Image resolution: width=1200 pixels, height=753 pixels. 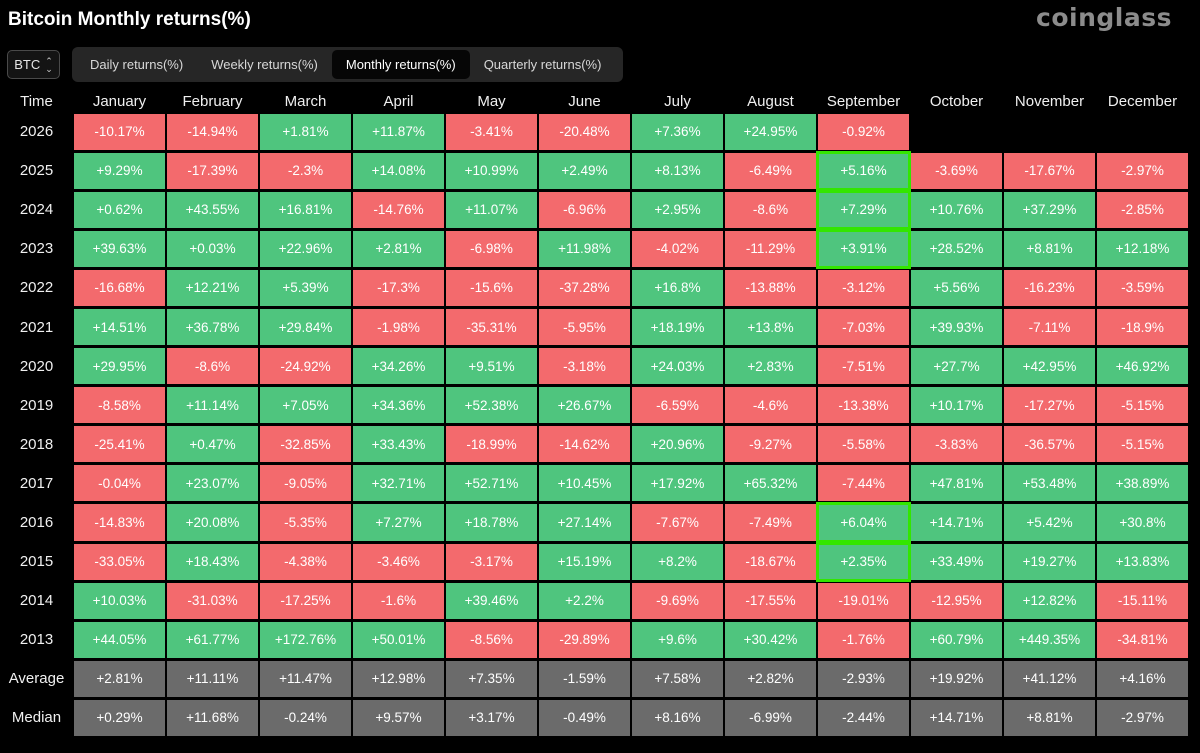 What do you see at coordinates (1142, 522) in the screenshot?
I see `return-cell: +30.8%` at bounding box center [1142, 522].